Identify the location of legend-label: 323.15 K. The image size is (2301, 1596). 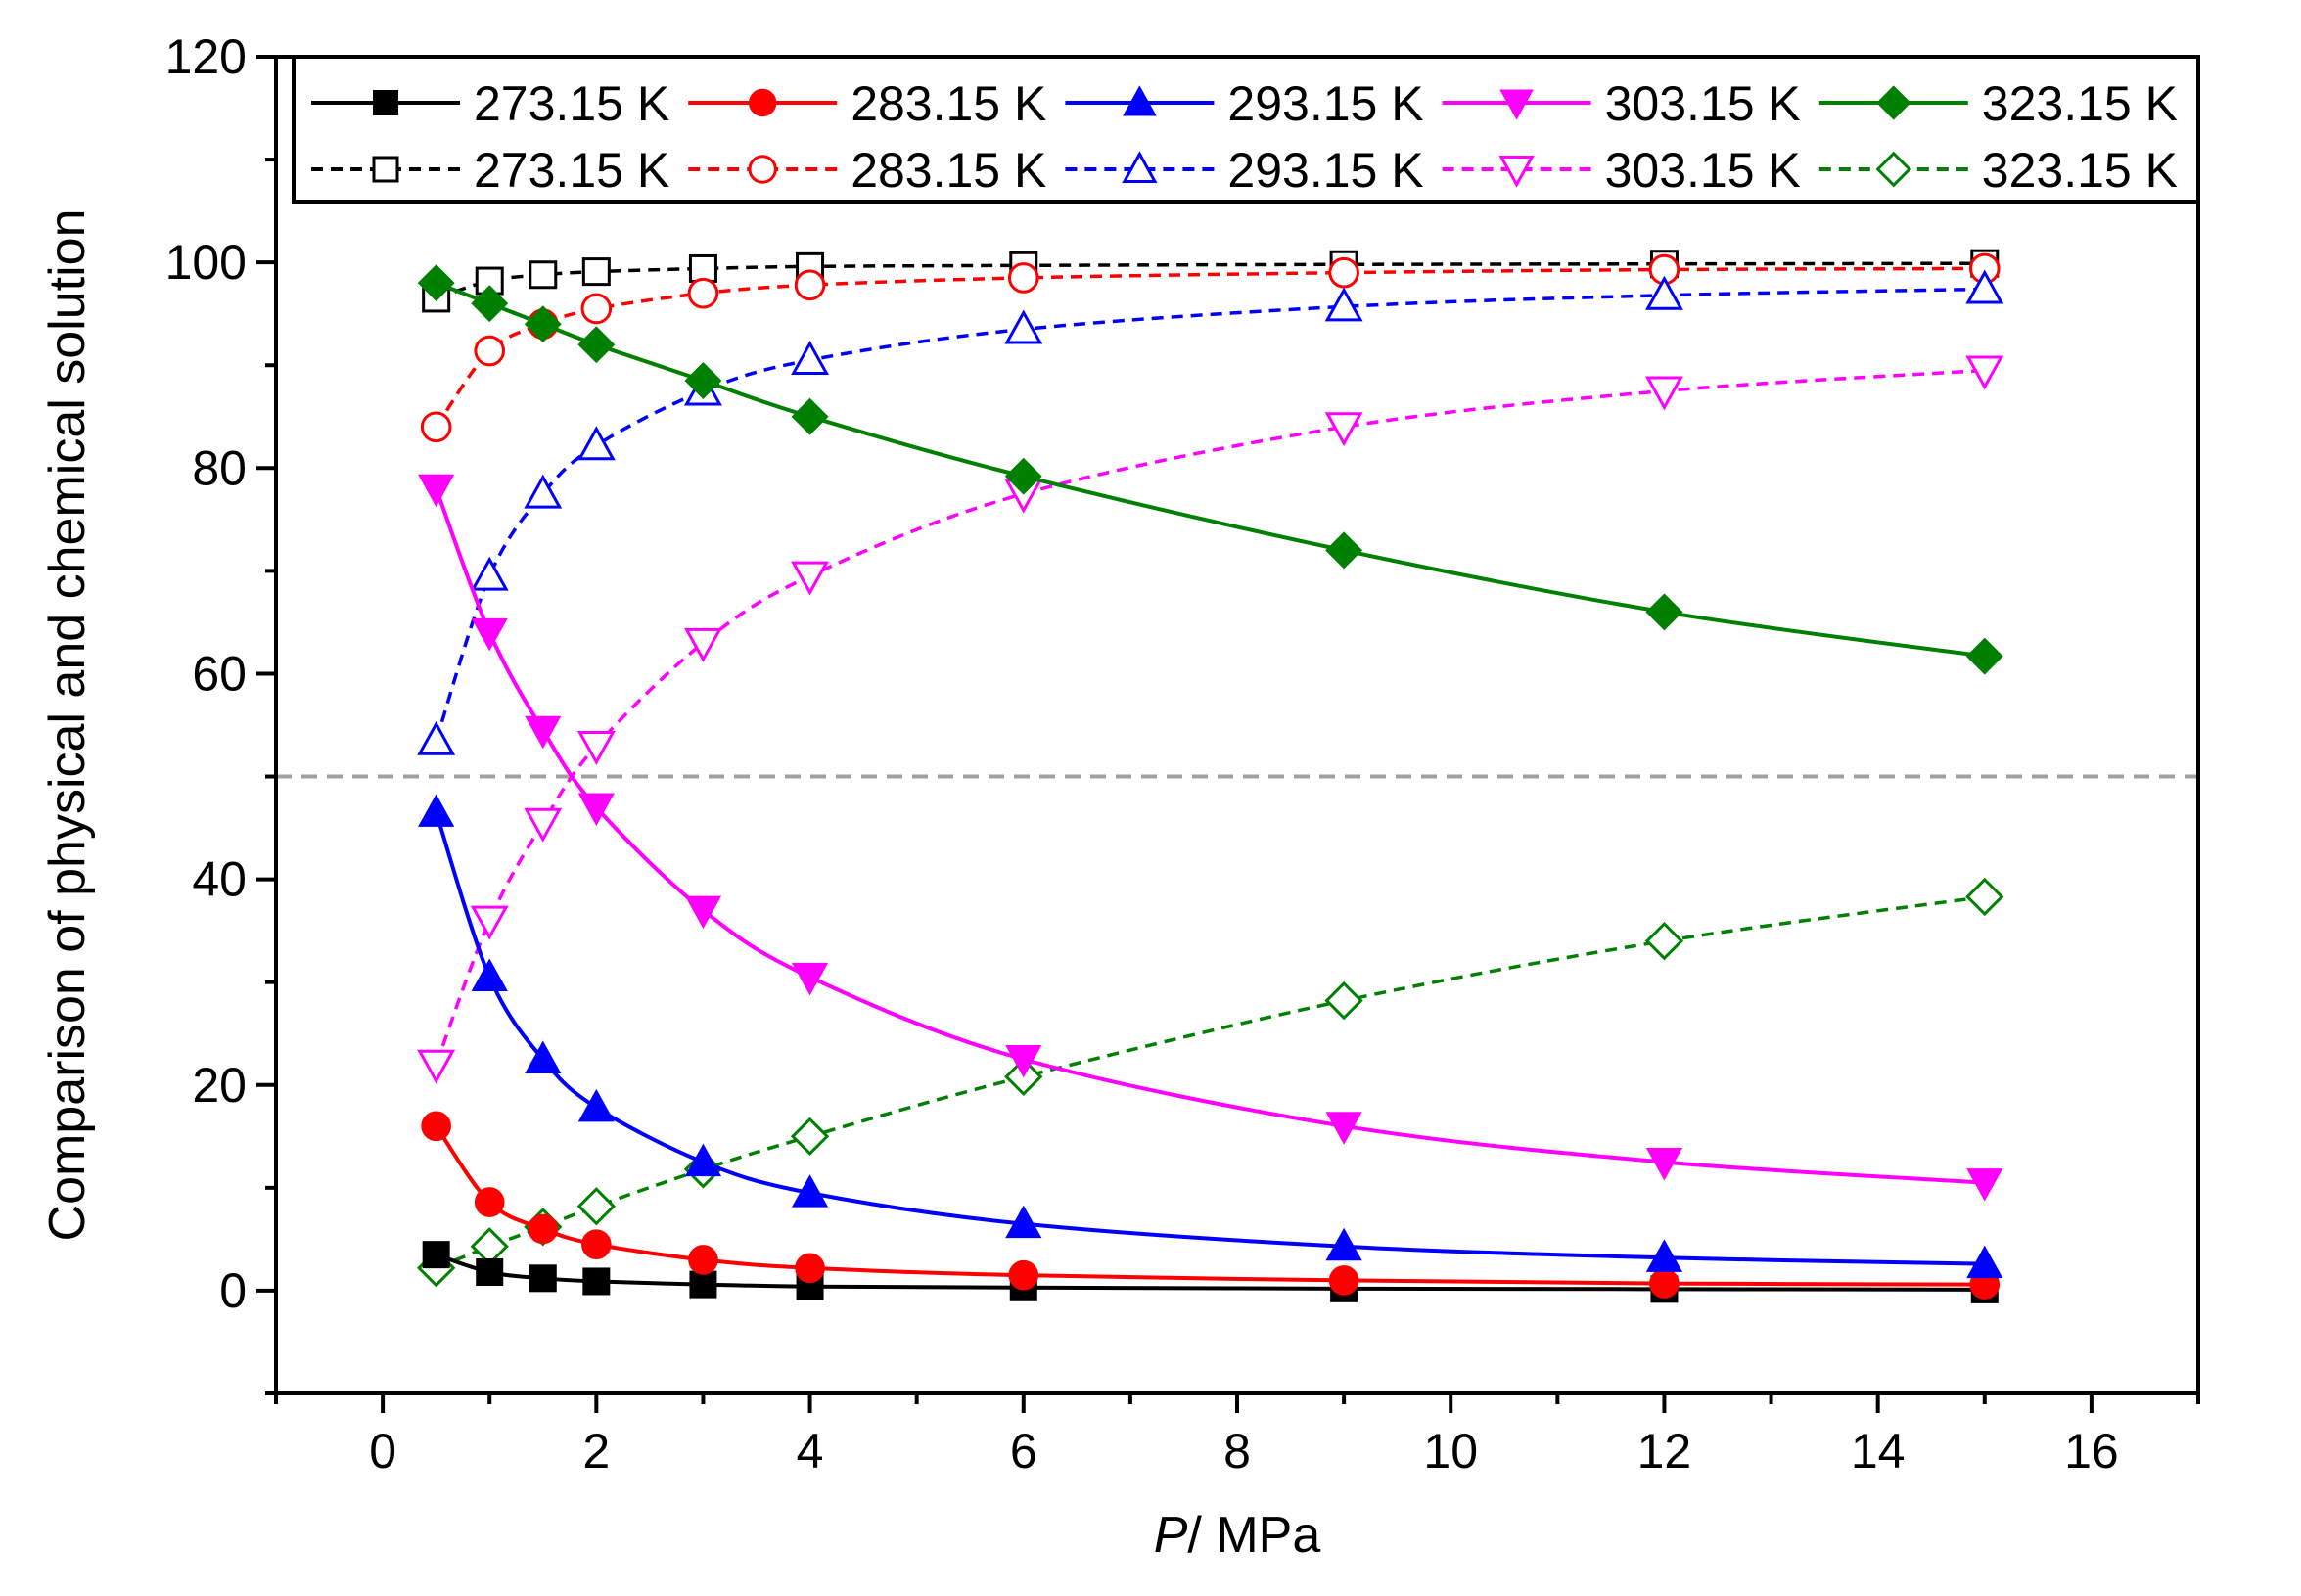
(2080, 170).